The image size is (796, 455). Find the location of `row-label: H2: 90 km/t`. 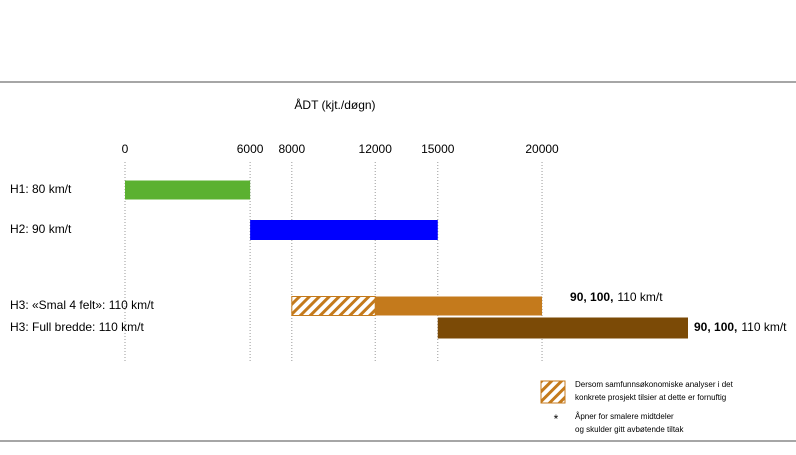

row-label: H2: 90 km/t is located at coordinates (41, 229).